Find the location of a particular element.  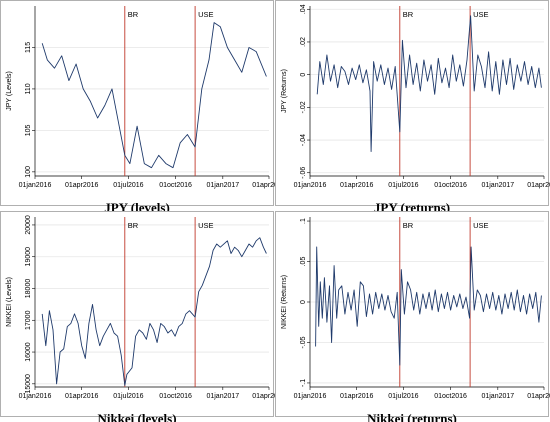

y-tick-label: 105 is located at coordinates (28, 130).